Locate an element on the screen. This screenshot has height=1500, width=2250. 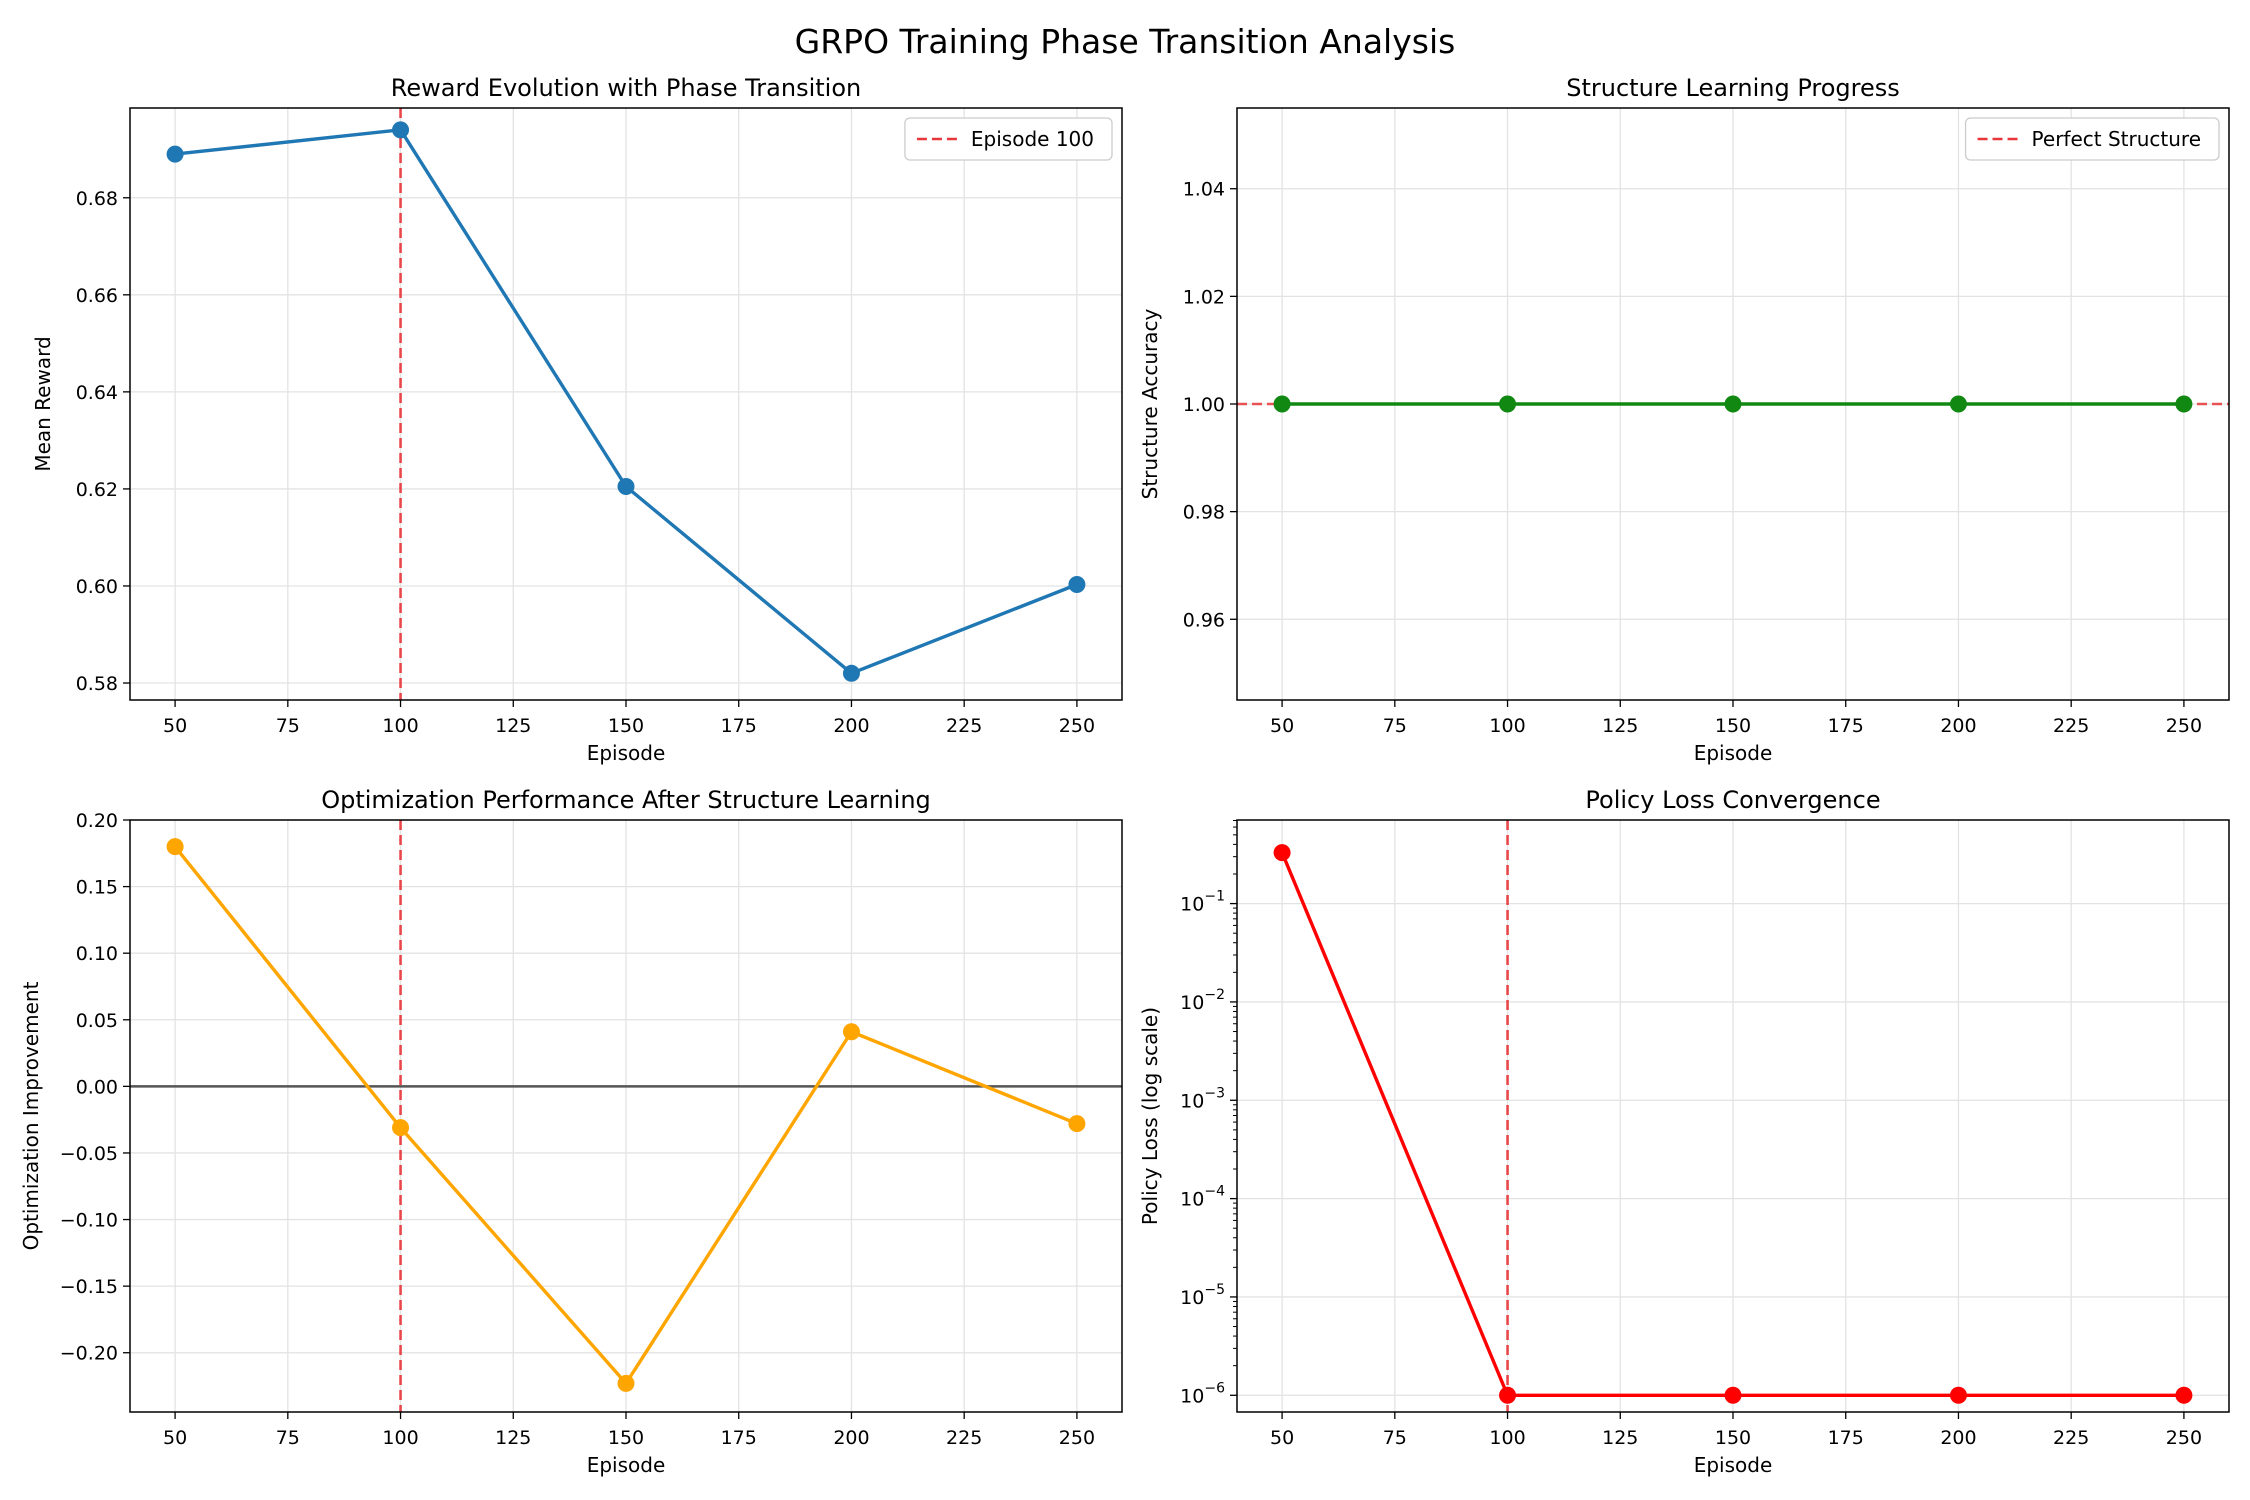
y-tick-label: 0.96 is located at coordinates (1204, 620).